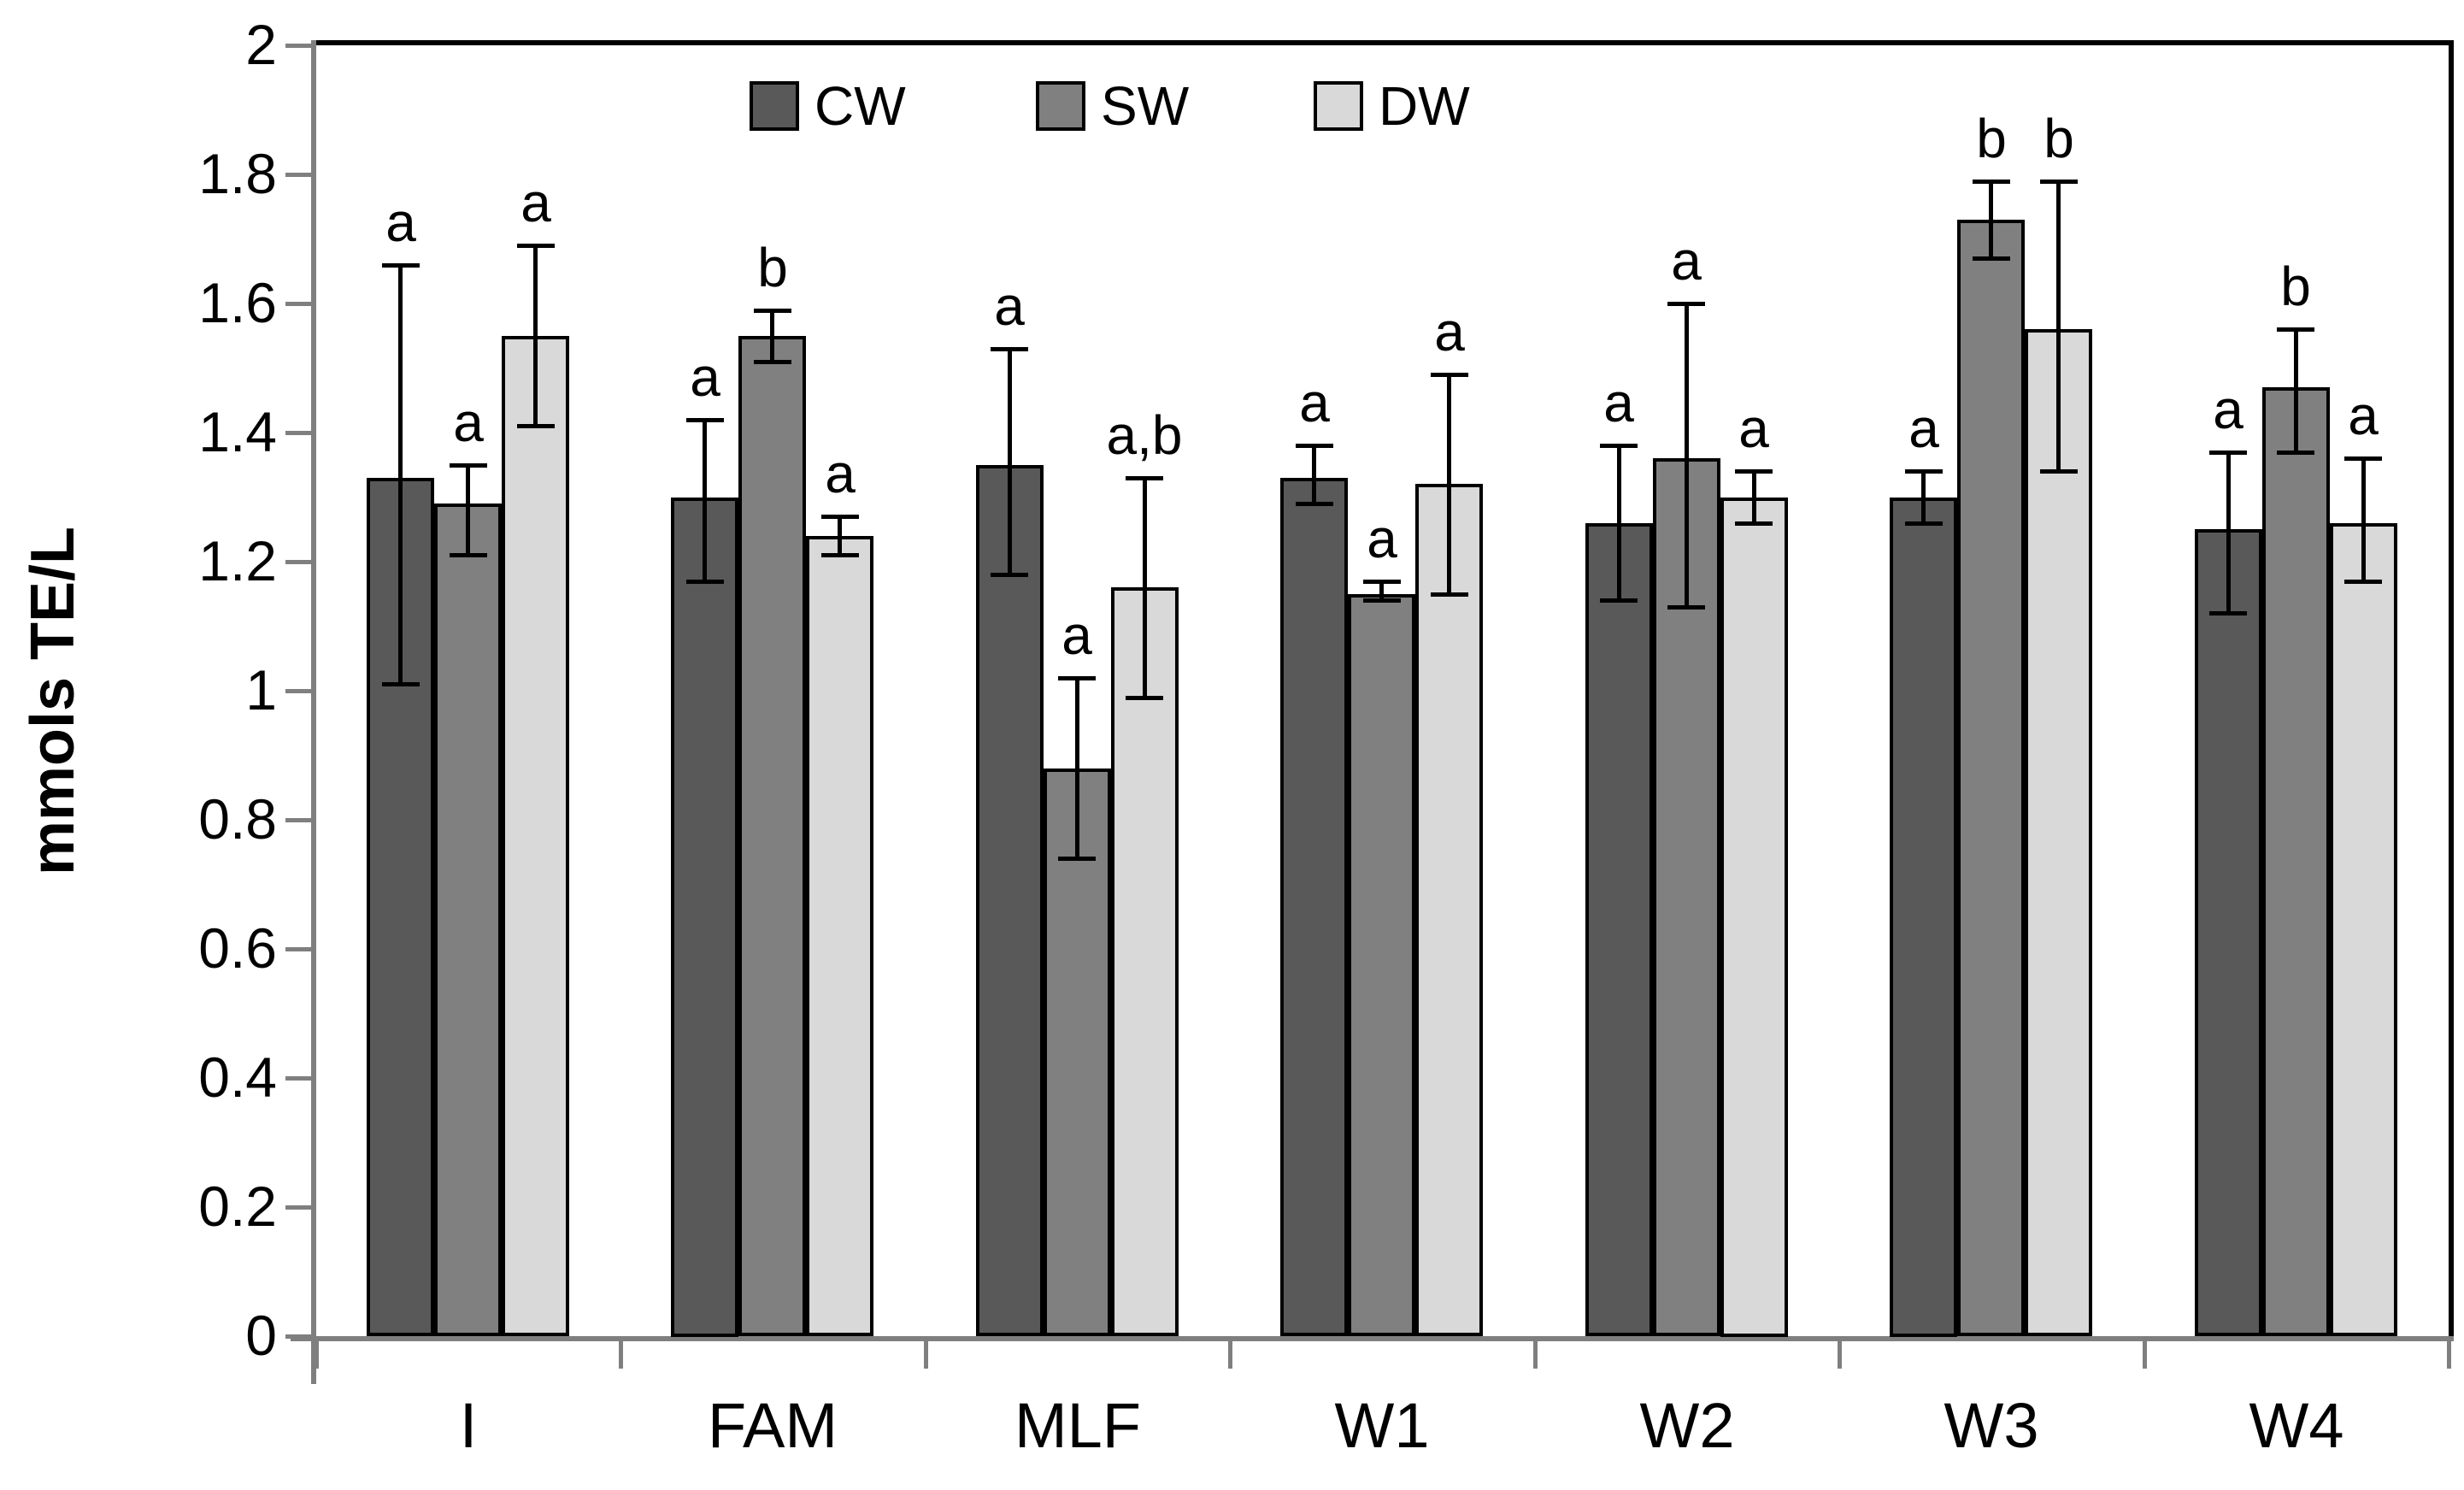 The width and height of the screenshot is (2464, 1490). What do you see at coordinates (2297, 1425) in the screenshot?
I see `x-tick-label: W4` at bounding box center [2297, 1425].